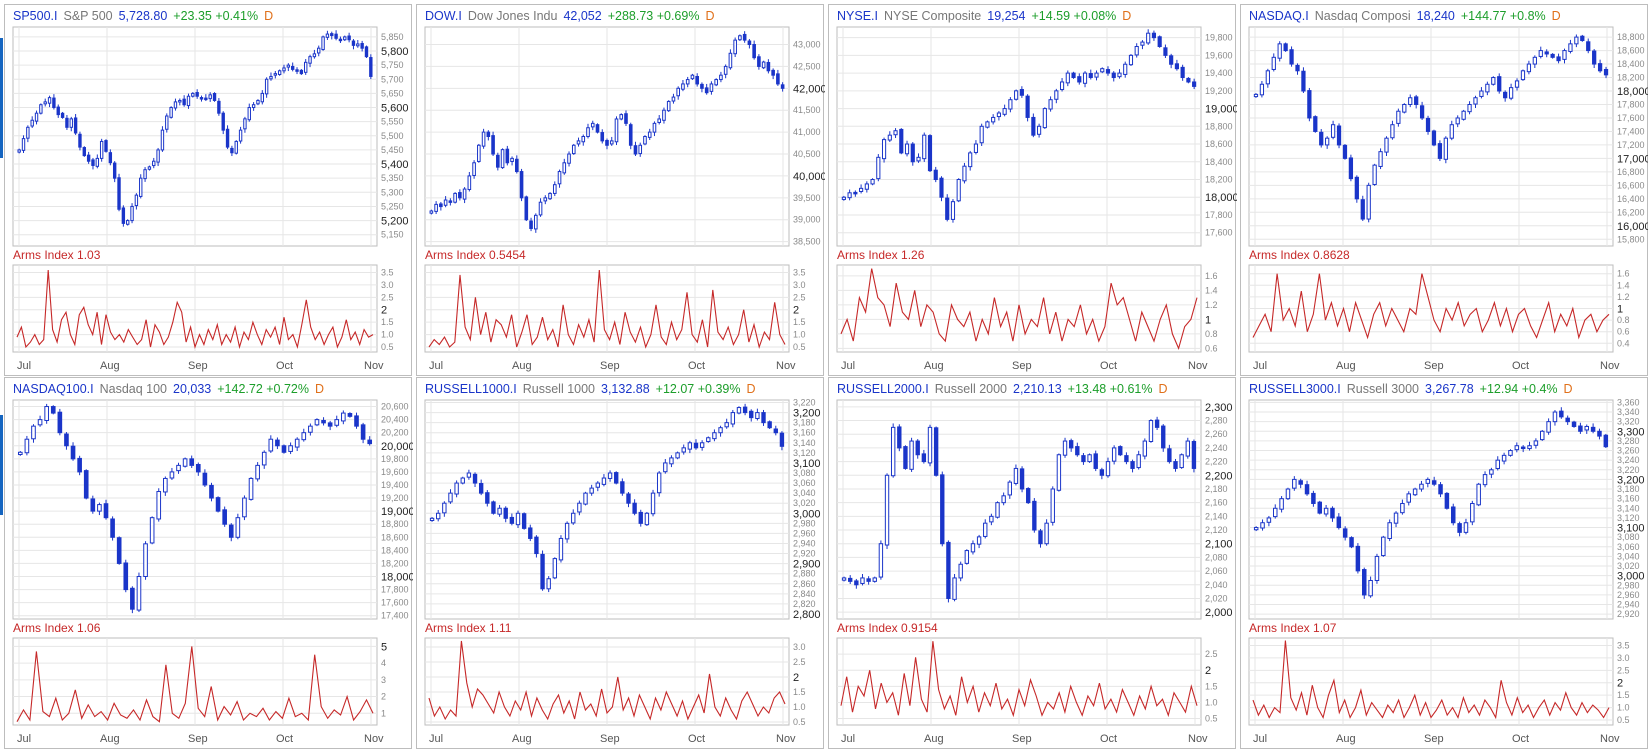 The image size is (1648, 750). Describe the element at coordinates (799, 335) in the screenshot. I see `arms-tick-label: 1.0` at that location.